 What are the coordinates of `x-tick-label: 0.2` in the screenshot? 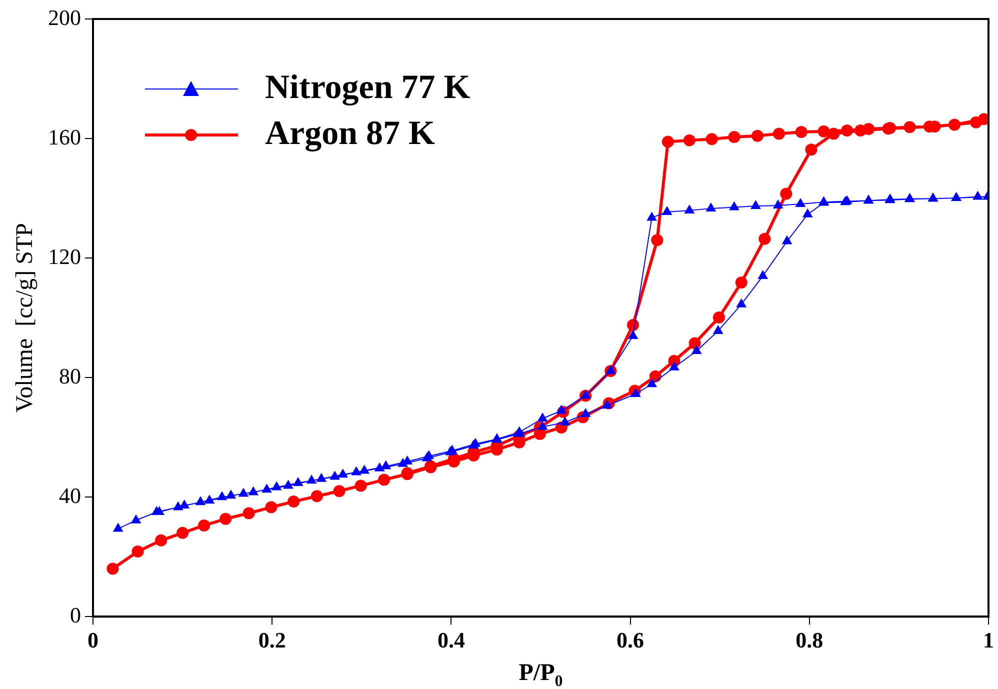 It's located at (272, 639).